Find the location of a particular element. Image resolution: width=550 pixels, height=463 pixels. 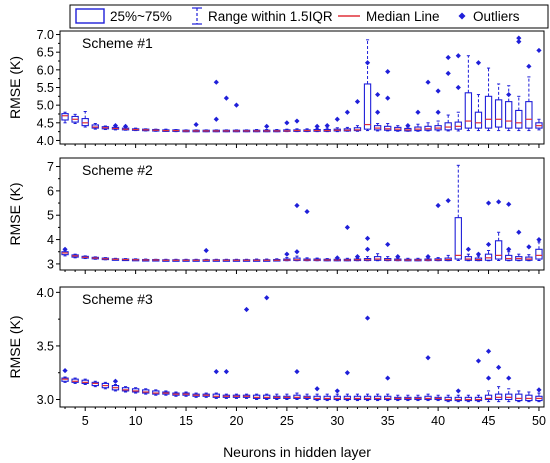

box-n11 is located at coordinates (146, 260).